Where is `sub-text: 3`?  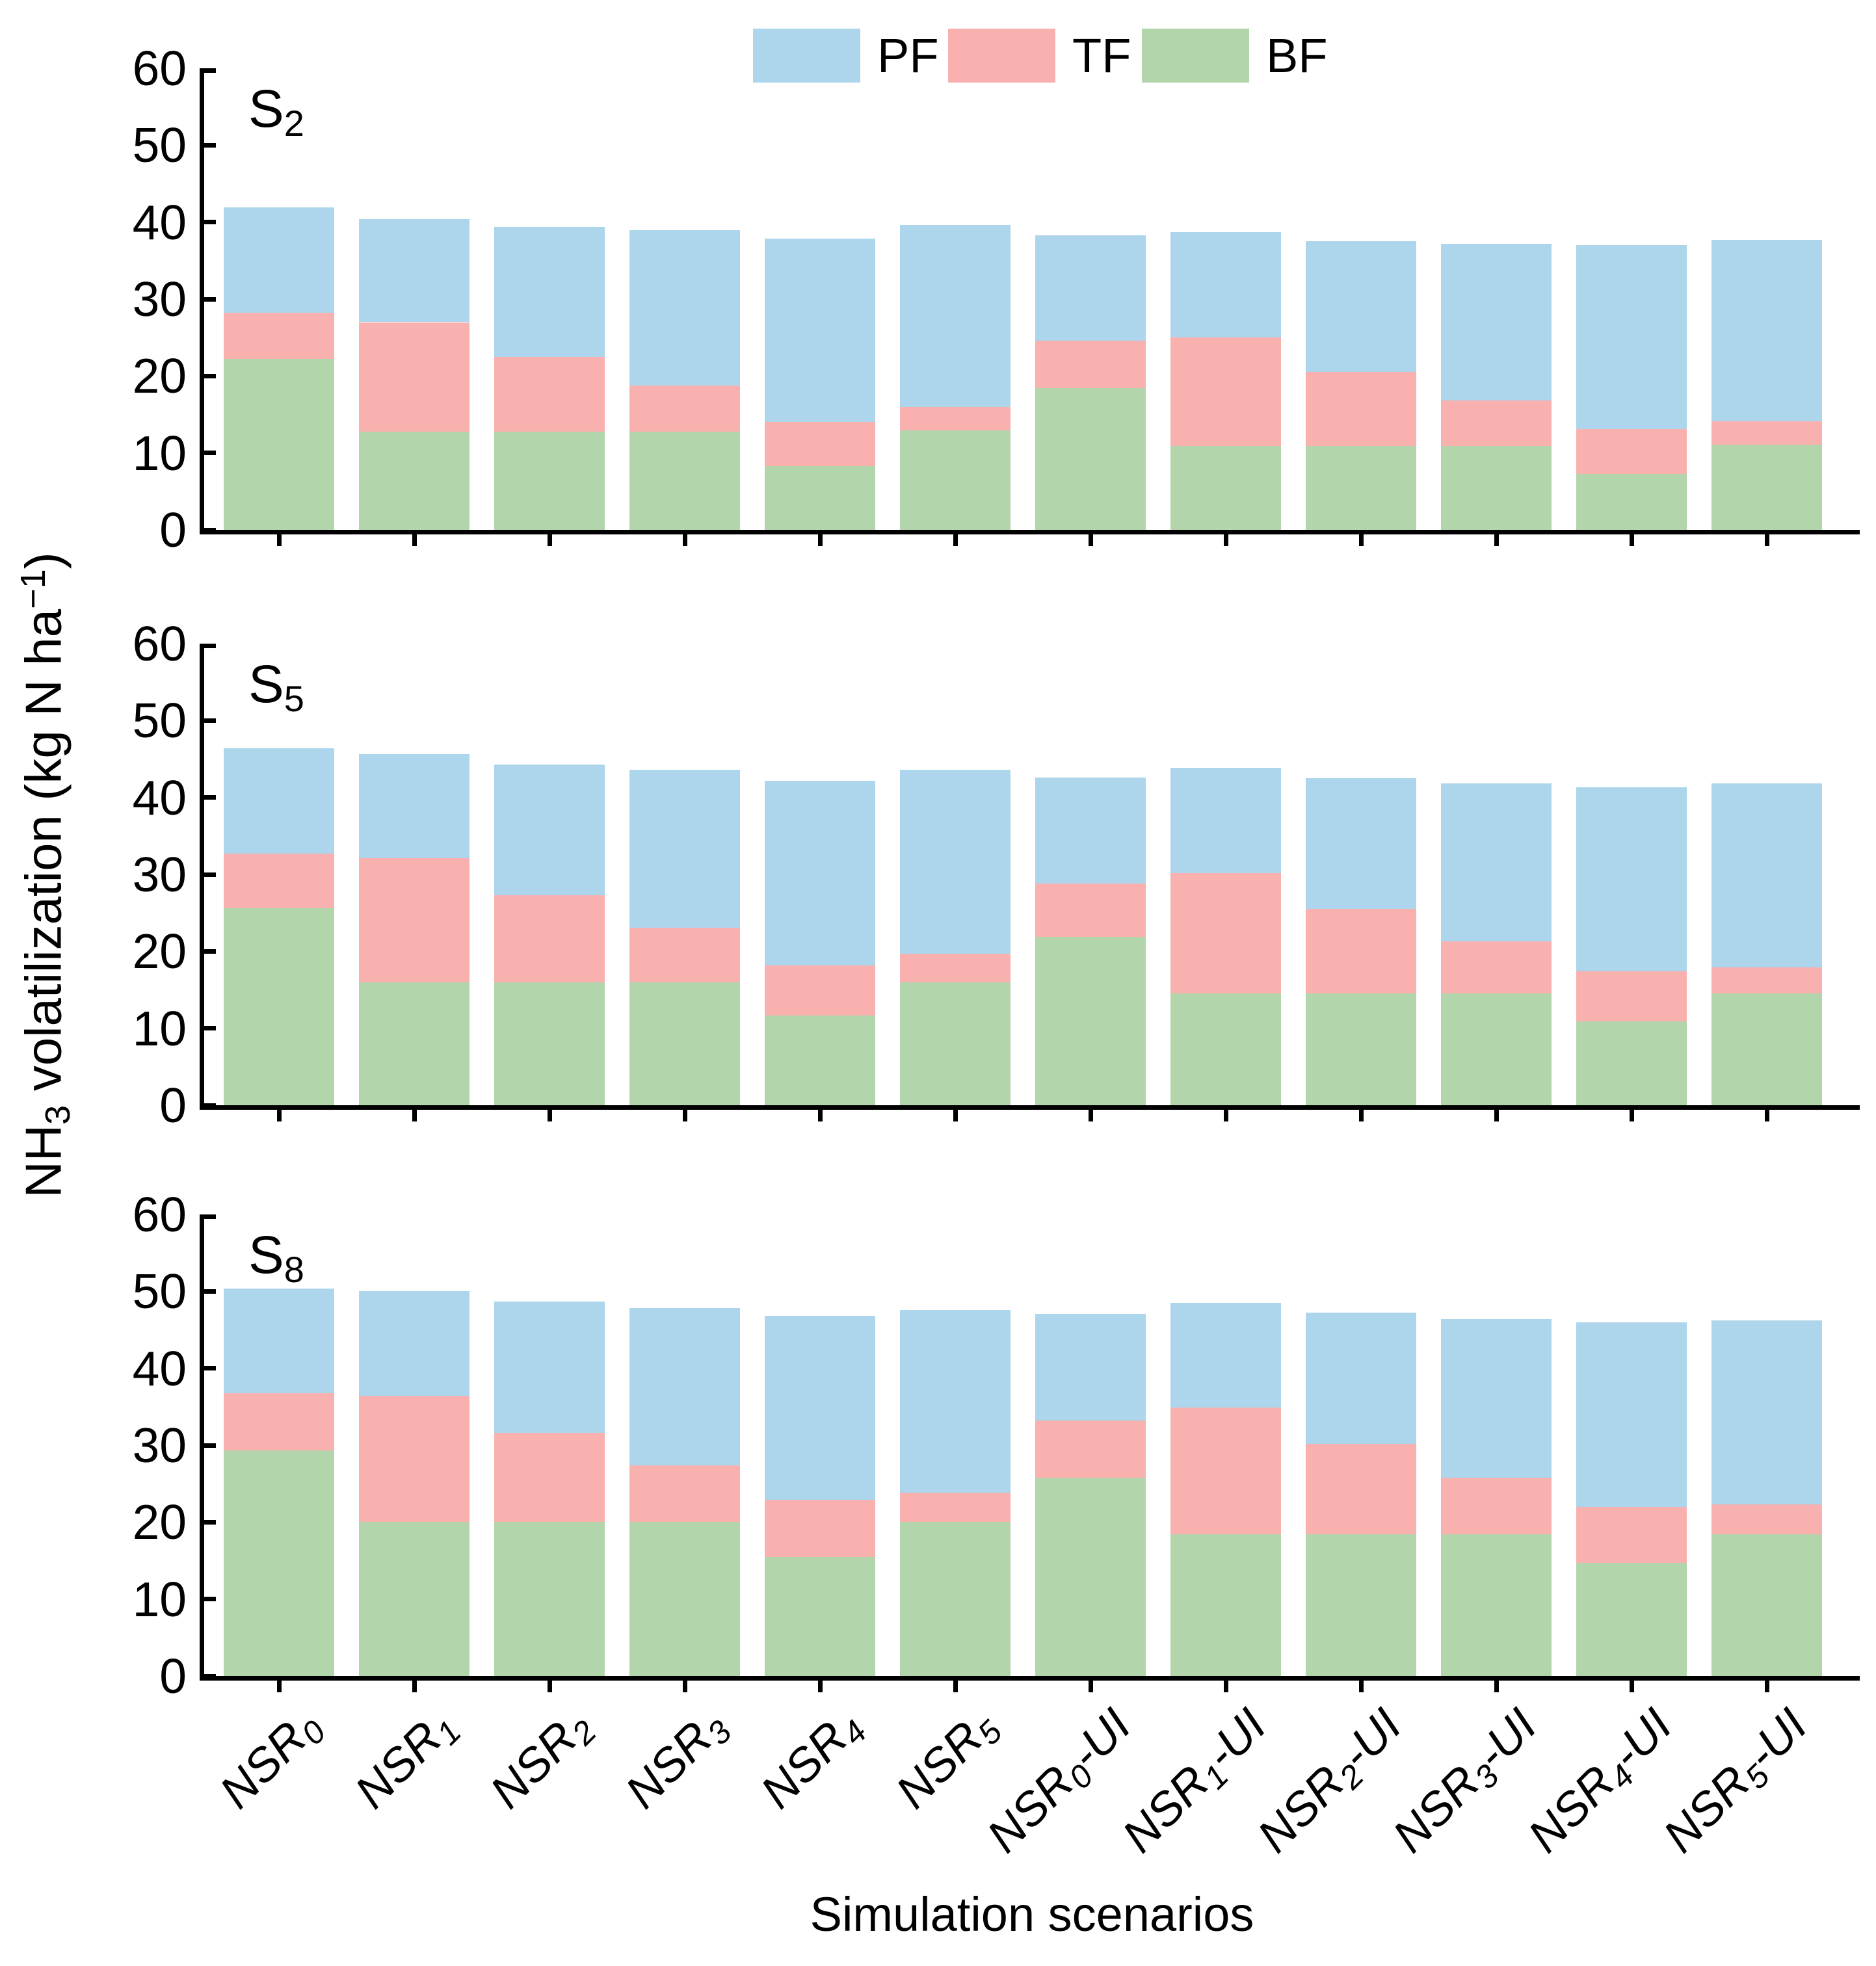
sub-text: 3 is located at coordinates (57, 1115).